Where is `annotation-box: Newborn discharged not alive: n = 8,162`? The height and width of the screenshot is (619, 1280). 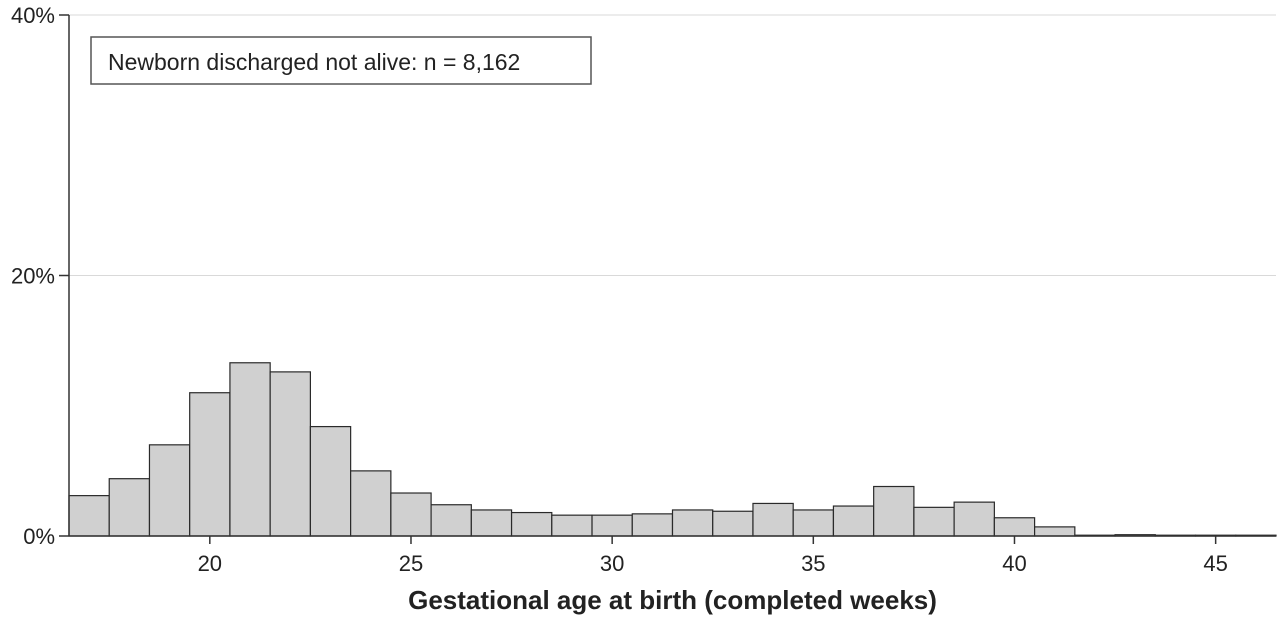 annotation-box: Newborn discharged not alive: n = 8,162 is located at coordinates (341, 60).